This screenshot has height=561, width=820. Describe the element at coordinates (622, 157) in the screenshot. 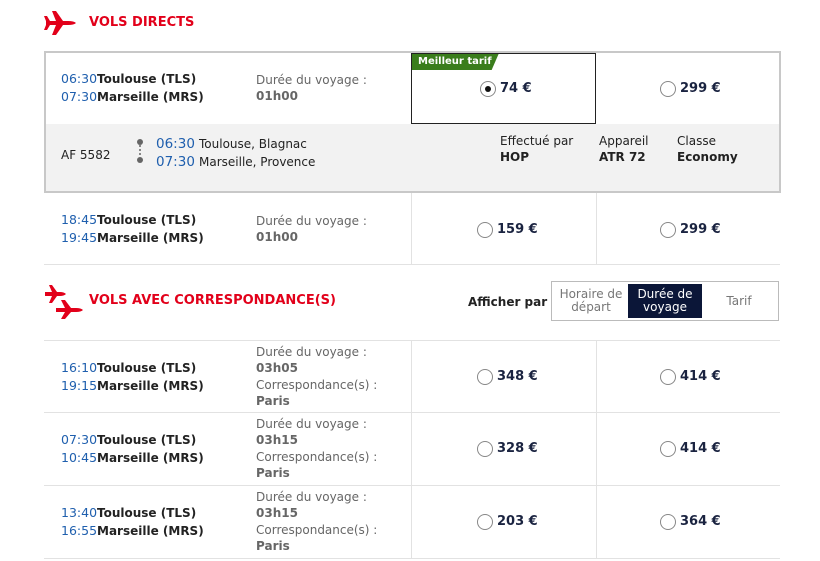

I see `aircraft: ATR 72` at that location.